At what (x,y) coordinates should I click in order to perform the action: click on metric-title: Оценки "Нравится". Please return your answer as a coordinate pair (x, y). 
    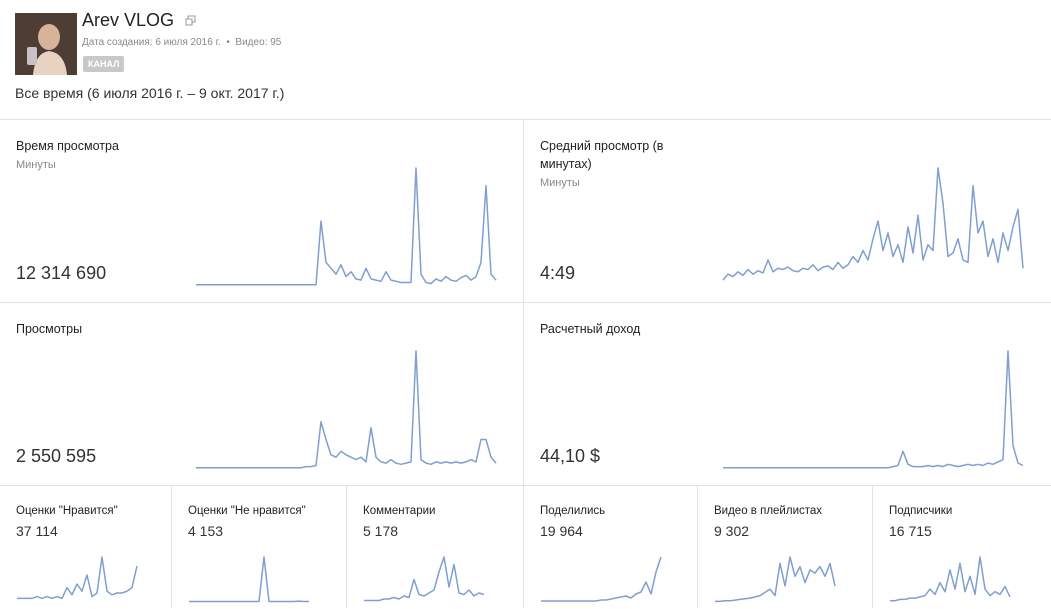
    Looking at the image, I should click on (67, 511).